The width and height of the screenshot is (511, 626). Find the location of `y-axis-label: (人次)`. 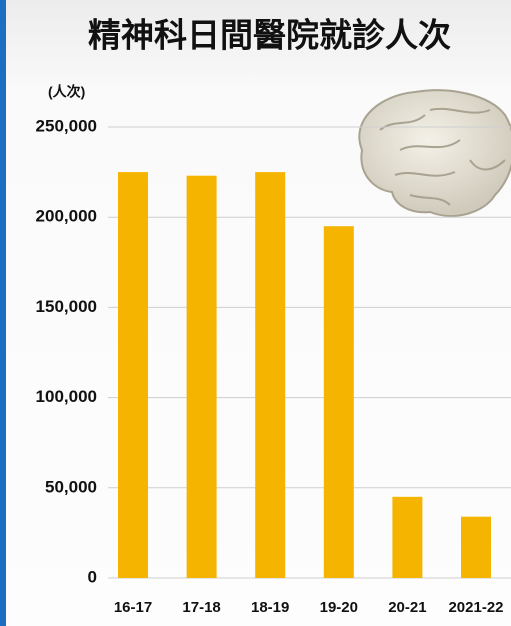

y-axis-label: (人次) is located at coordinates (66, 92).